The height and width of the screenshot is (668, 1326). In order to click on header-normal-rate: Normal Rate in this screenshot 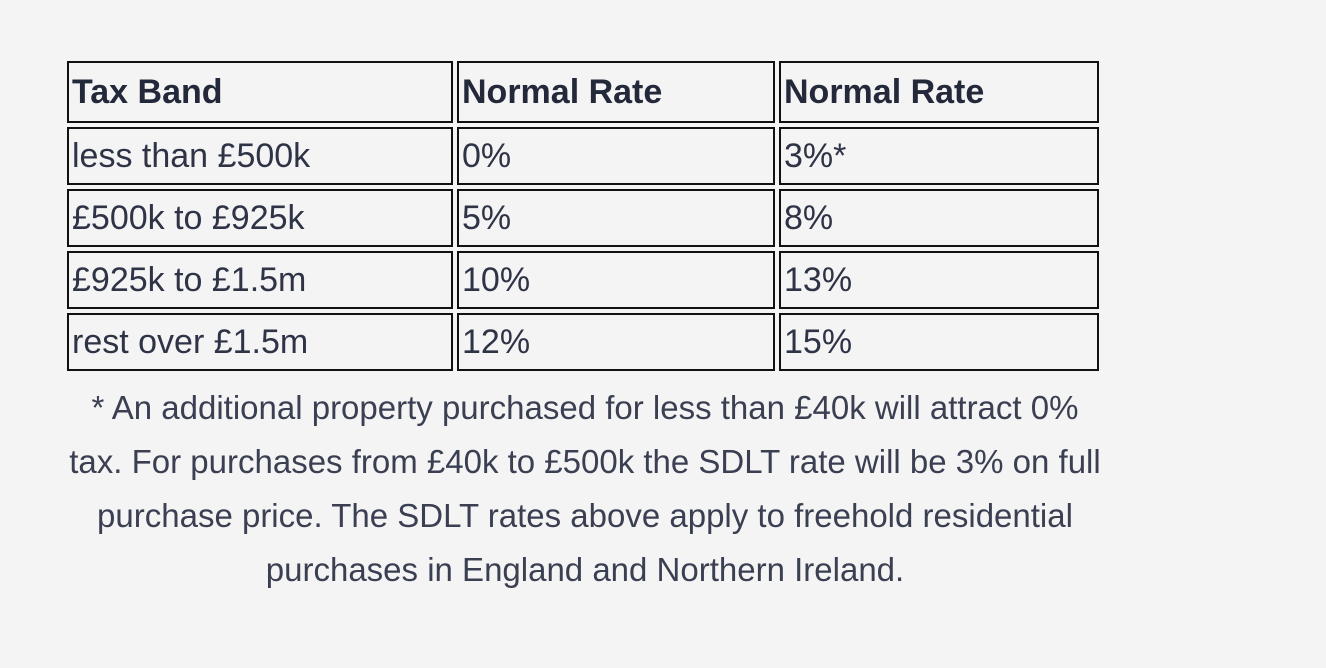, I will do `click(616, 92)`.